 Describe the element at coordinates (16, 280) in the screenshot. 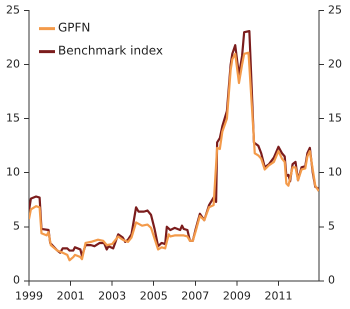

I see `y-tick-label: 0` at that location.